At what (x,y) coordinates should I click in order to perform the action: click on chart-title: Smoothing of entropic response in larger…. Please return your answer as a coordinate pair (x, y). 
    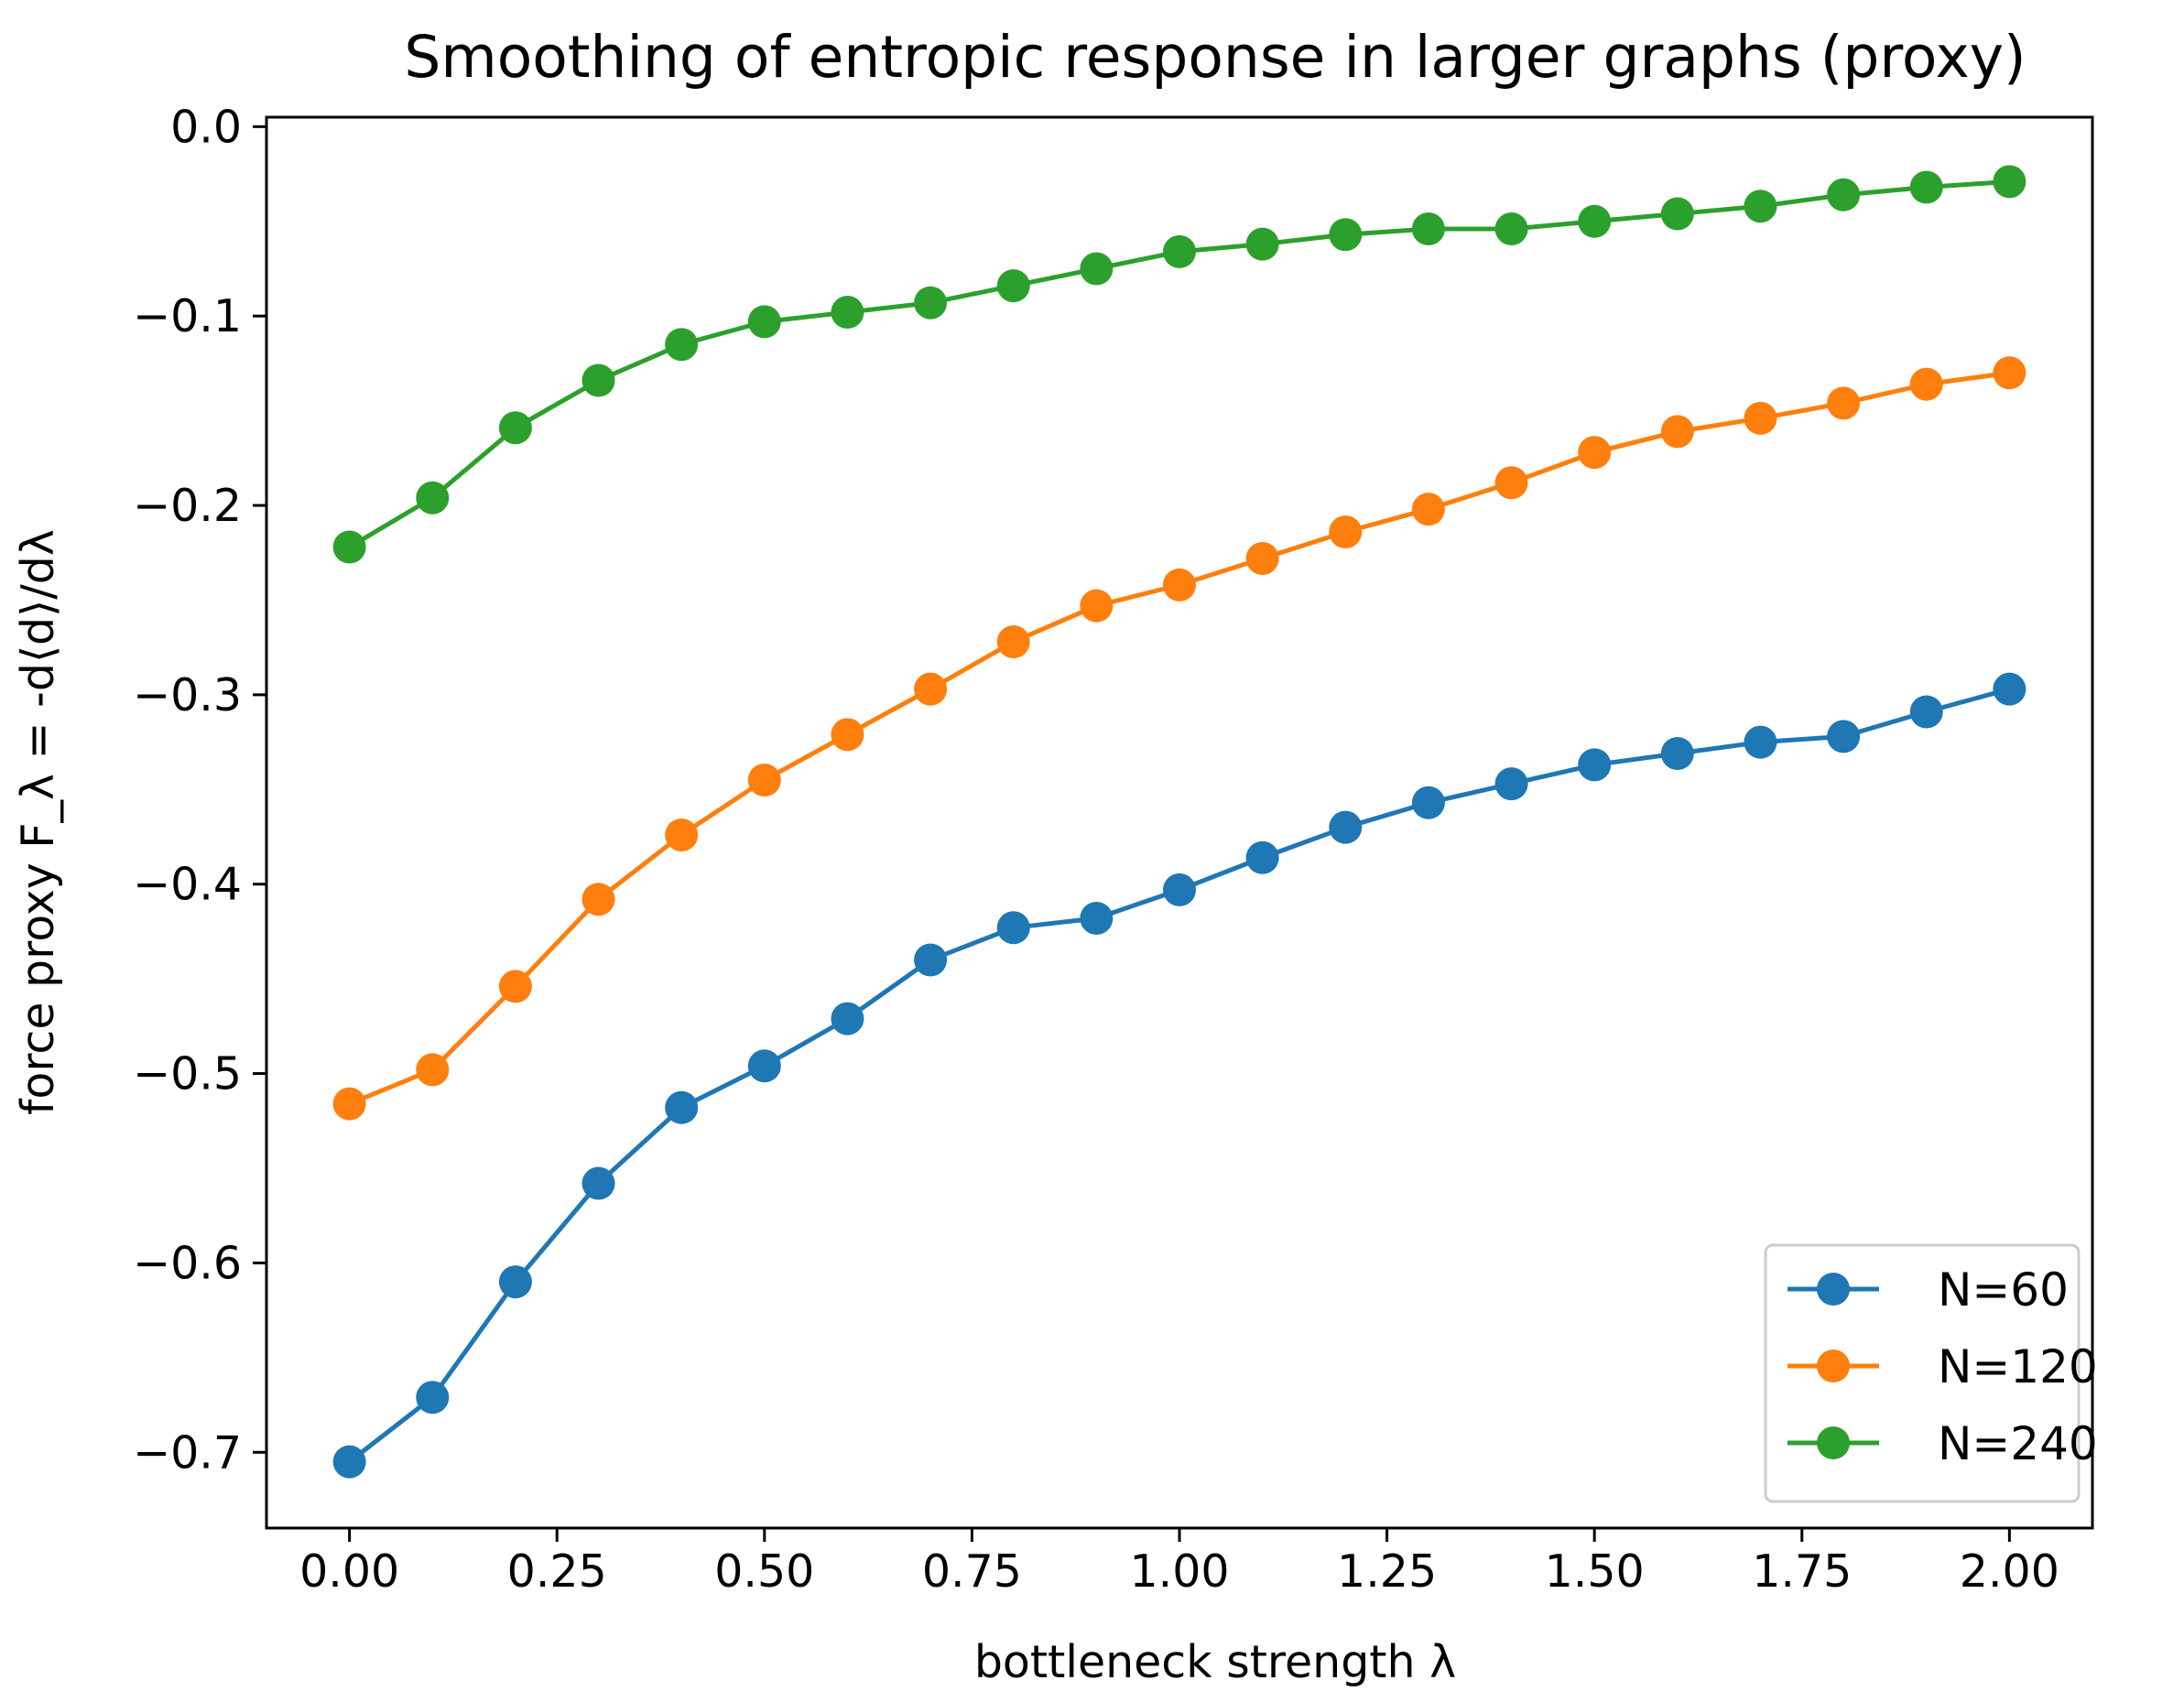
    Looking at the image, I should click on (1215, 58).